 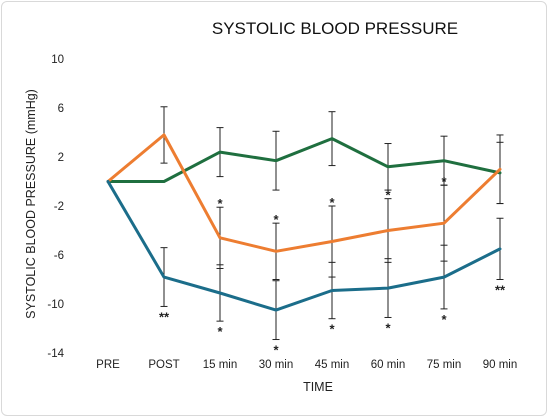 What do you see at coordinates (61, 158) in the screenshot?
I see `y-tick-label: 2` at bounding box center [61, 158].